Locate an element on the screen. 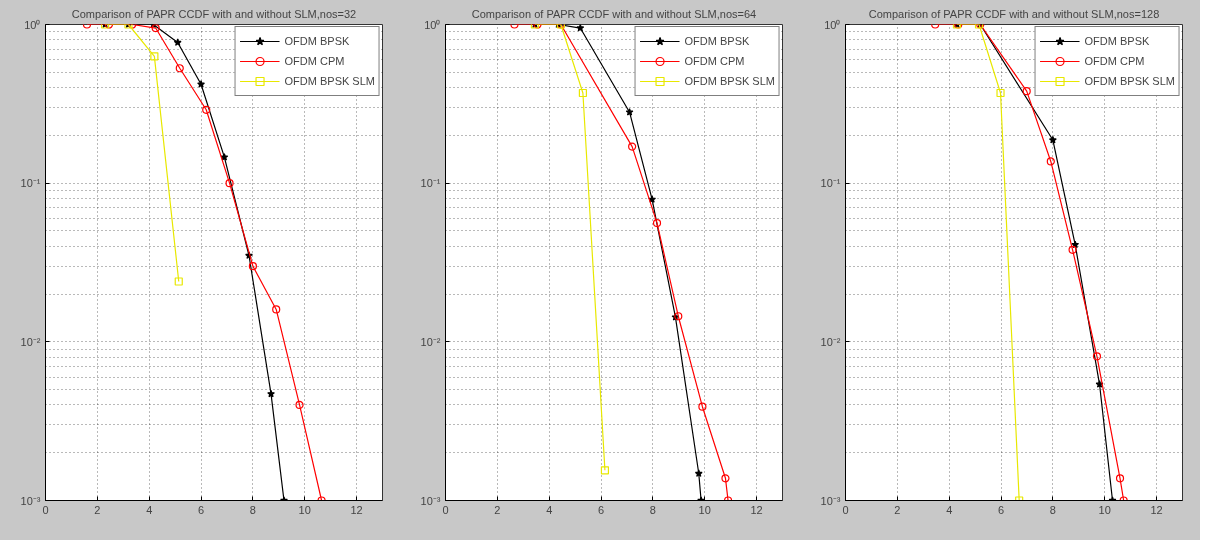 The height and width of the screenshot is (546, 1212). chart-title: Comparison of PAPR CCDF with and without SLM,nos=64 is located at coordinates (614, 13).